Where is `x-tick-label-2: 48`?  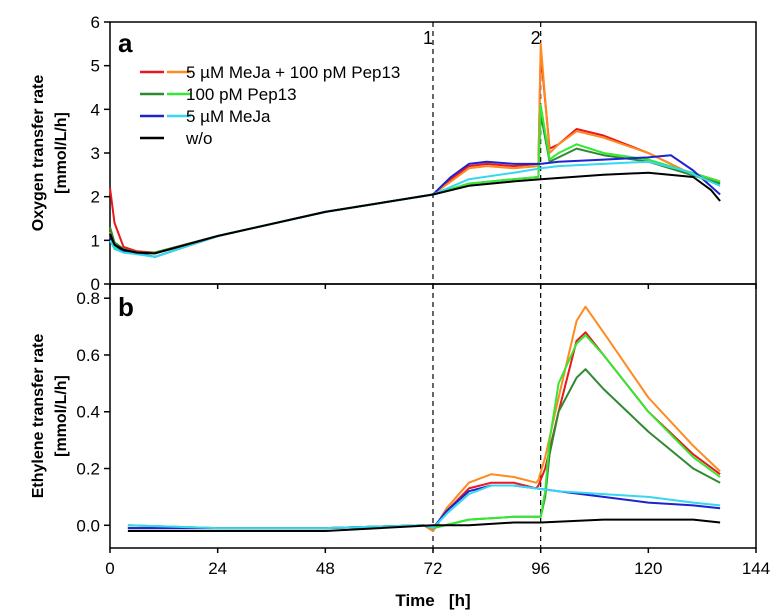 x-tick-label-2: 48 is located at coordinates (325, 568).